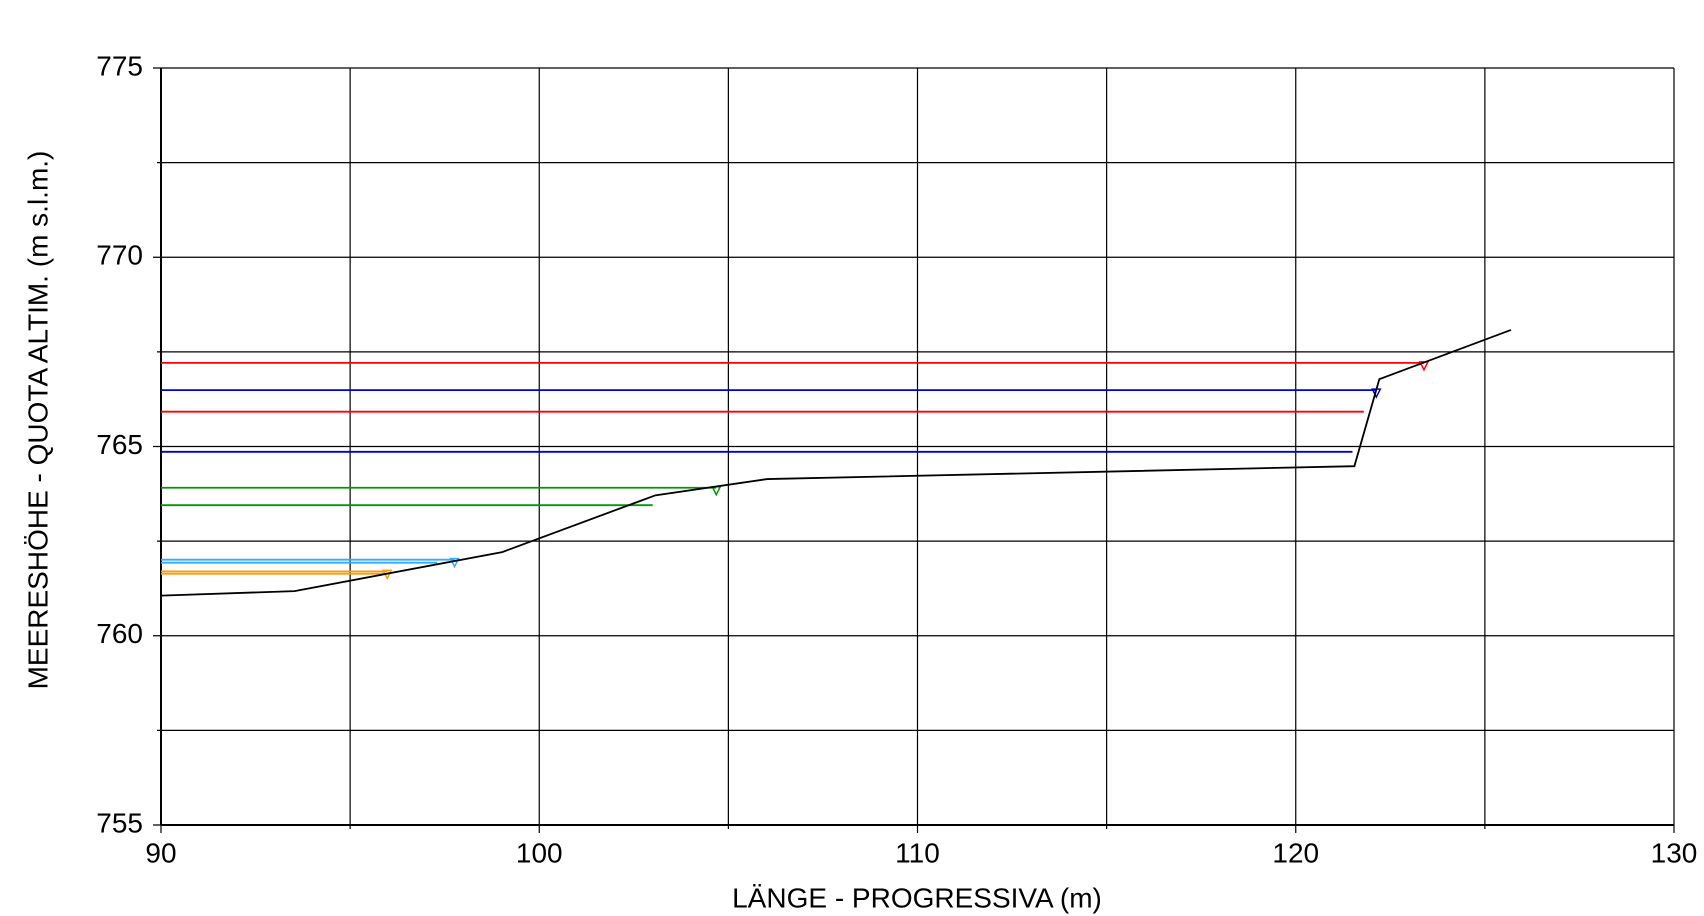 This screenshot has width=1704, height=916. What do you see at coordinates (1674, 852) in the screenshot?
I see `x-tick-label: 130` at bounding box center [1674, 852].